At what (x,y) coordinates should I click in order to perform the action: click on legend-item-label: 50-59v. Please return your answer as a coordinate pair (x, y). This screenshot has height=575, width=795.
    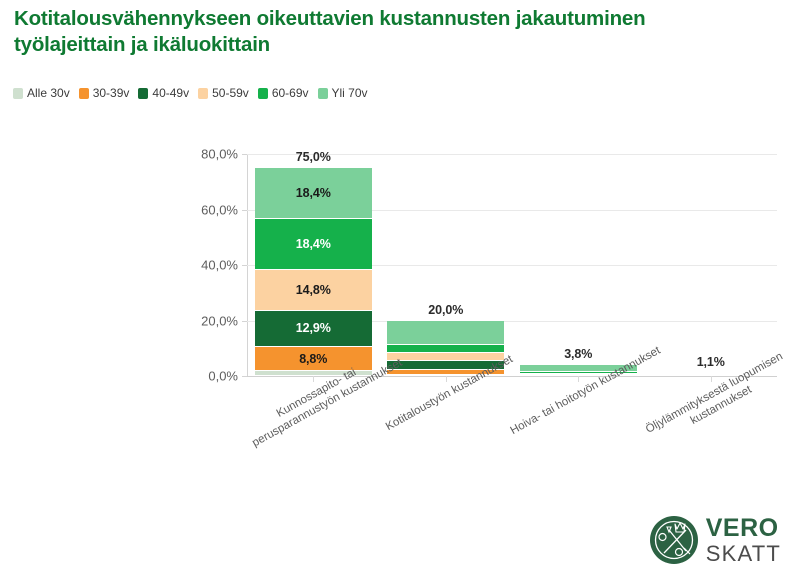
    Looking at the image, I should click on (230, 93).